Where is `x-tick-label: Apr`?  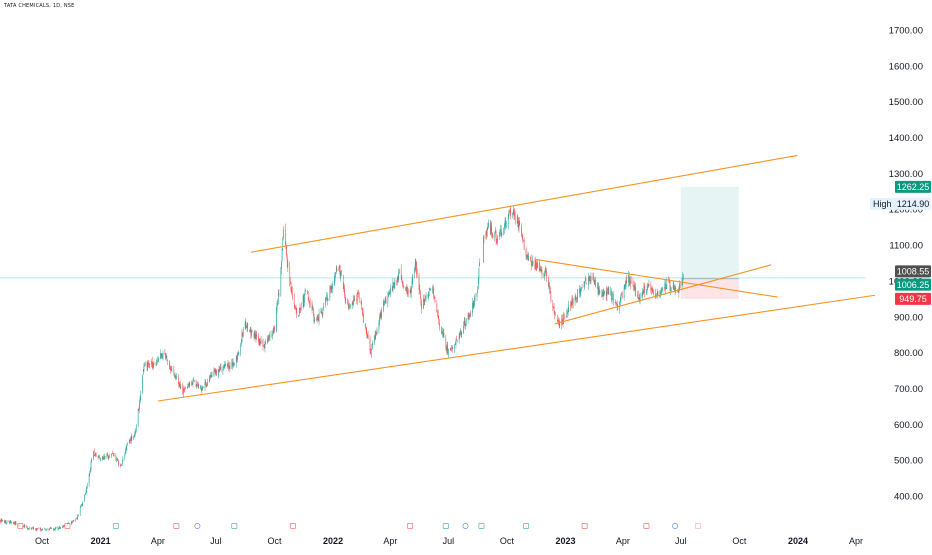
x-tick-label: Apr is located at coordinates (390, 541).